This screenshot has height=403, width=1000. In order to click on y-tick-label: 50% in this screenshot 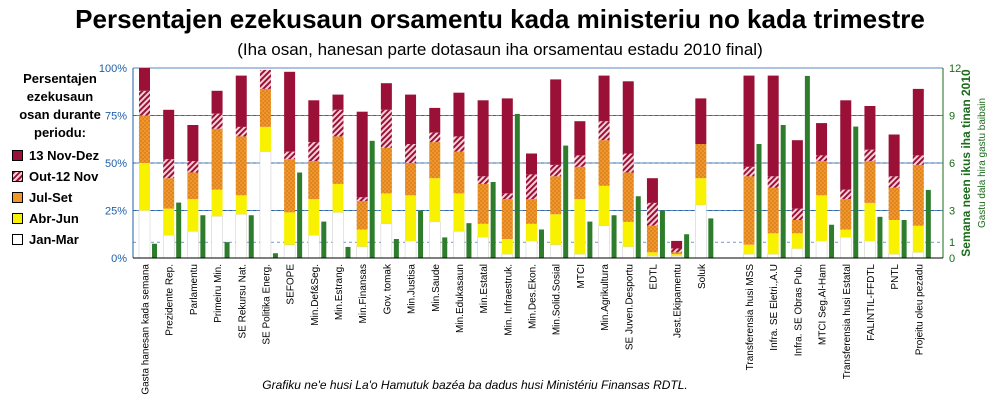, I will do `click(116, 164)`.